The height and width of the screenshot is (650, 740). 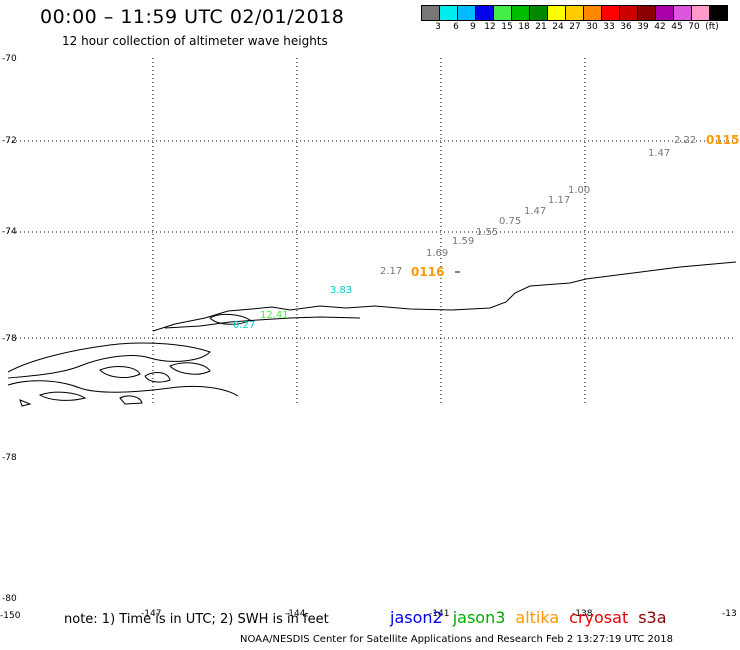 I want to click on scale-label: 12, so click(x=490, y=27).